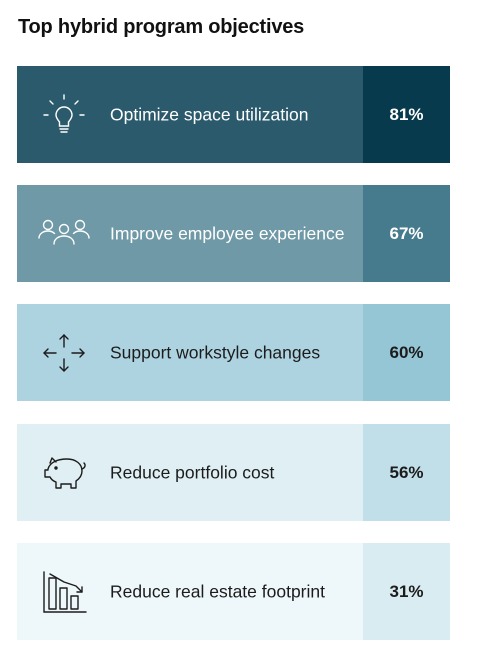 Image resolution: width=496 pixels, height=669 pixels. What do you see at coordinates (406, 472) in the screenshot?
I see `value-label: 56%` at bounding box center [406, 472].